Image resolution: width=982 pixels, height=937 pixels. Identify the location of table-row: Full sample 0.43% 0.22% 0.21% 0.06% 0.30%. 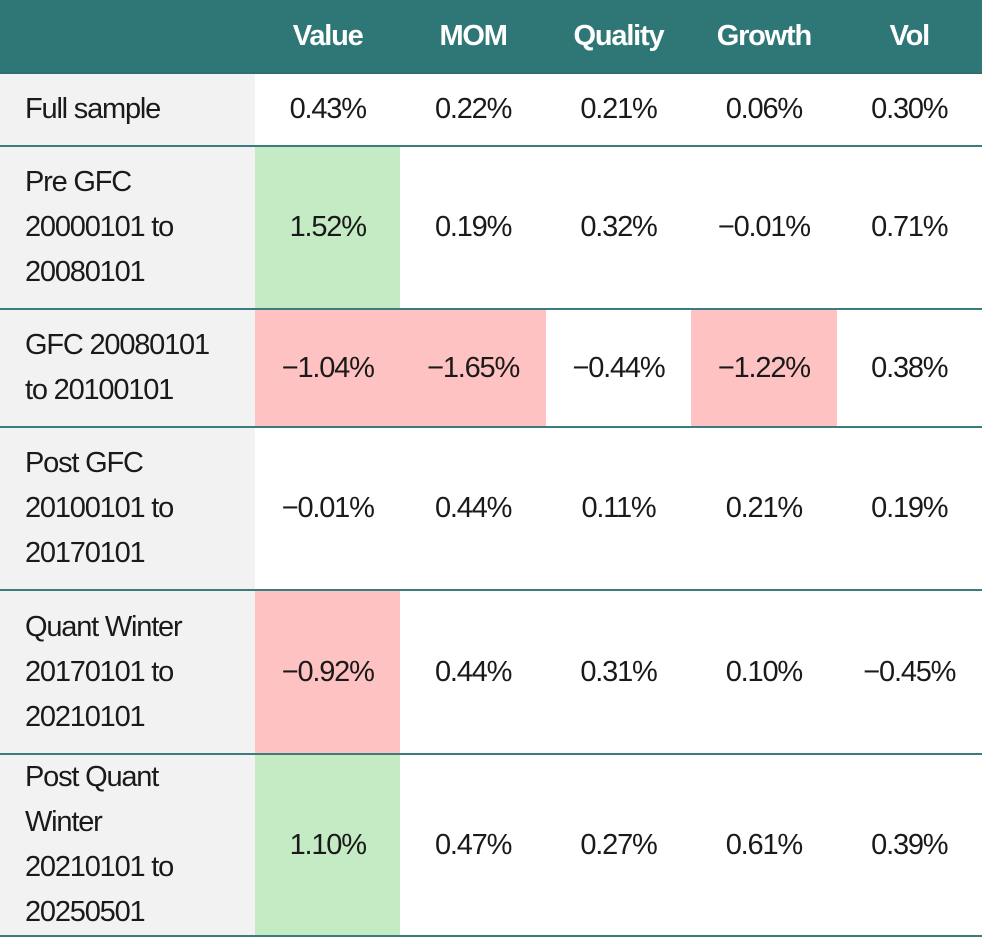
(491, 110).